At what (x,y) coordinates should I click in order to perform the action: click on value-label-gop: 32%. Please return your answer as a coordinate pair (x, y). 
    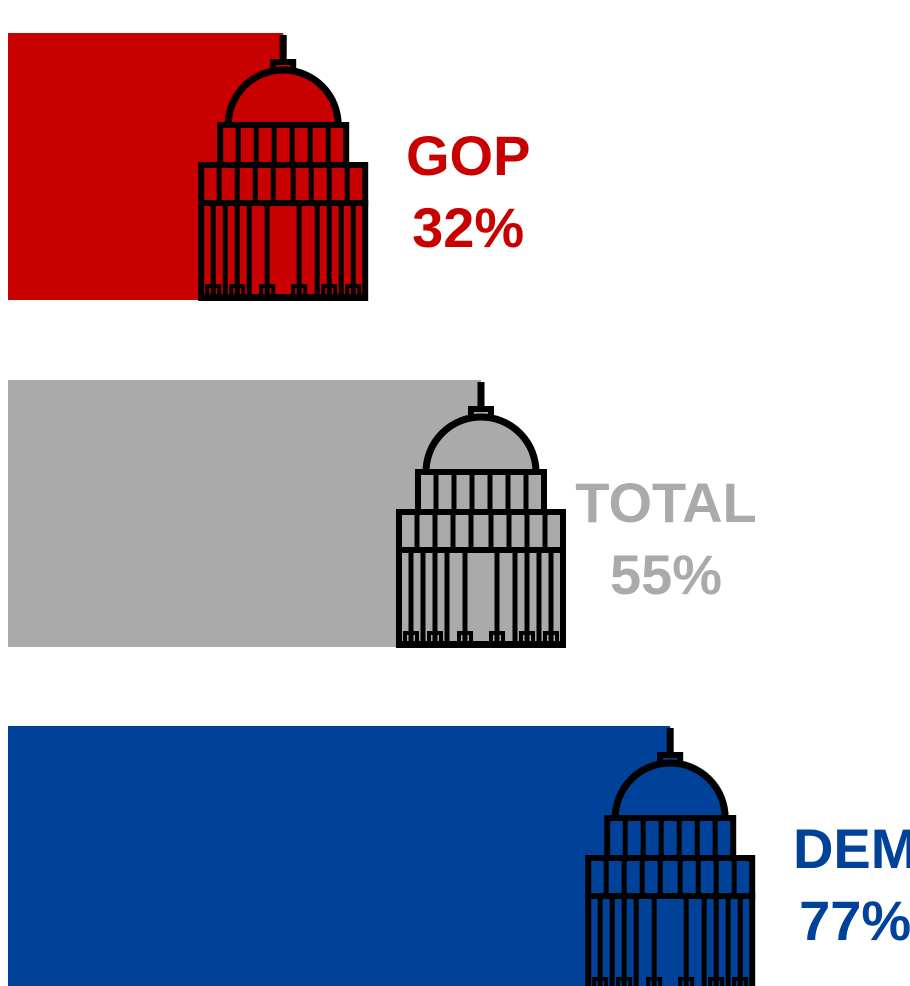
    Looking at the image, I should click on (468, 227).